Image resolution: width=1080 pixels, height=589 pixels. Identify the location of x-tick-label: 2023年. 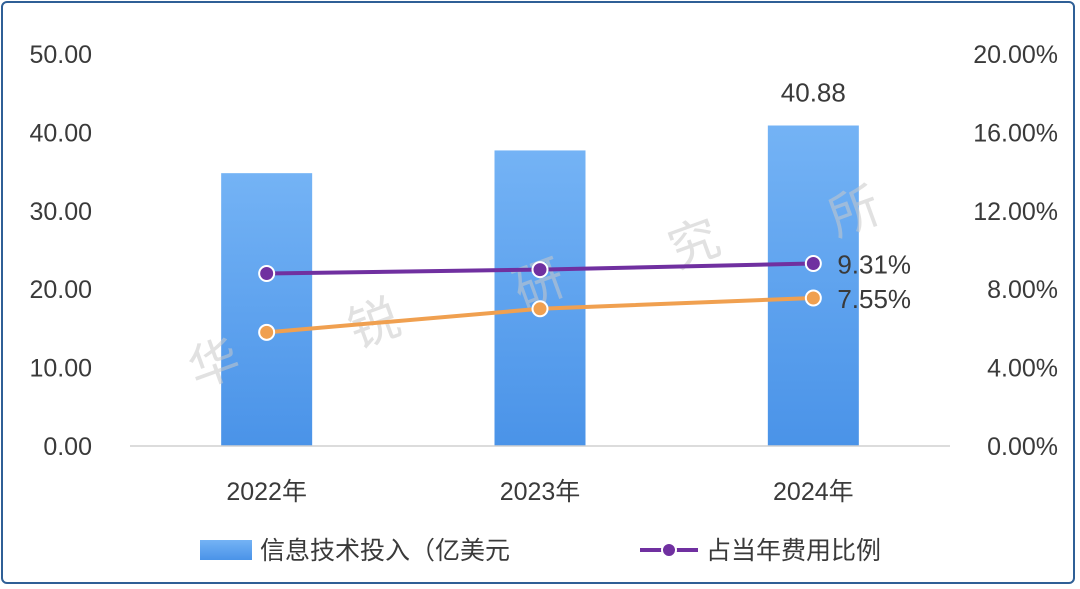
(540, 492).